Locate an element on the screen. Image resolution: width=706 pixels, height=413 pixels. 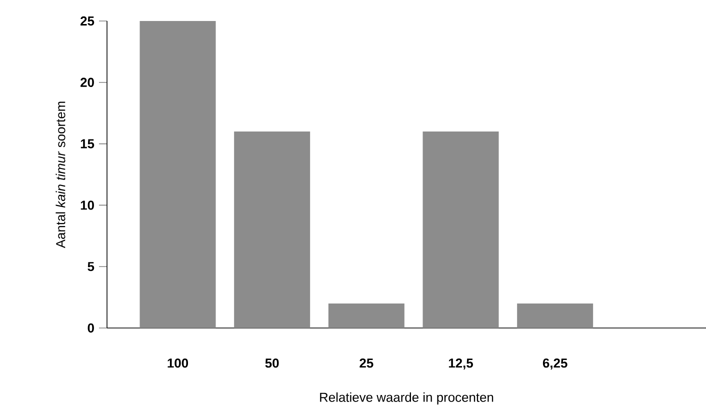
x-tick-label: 100 is located at coordinates (178, 363).